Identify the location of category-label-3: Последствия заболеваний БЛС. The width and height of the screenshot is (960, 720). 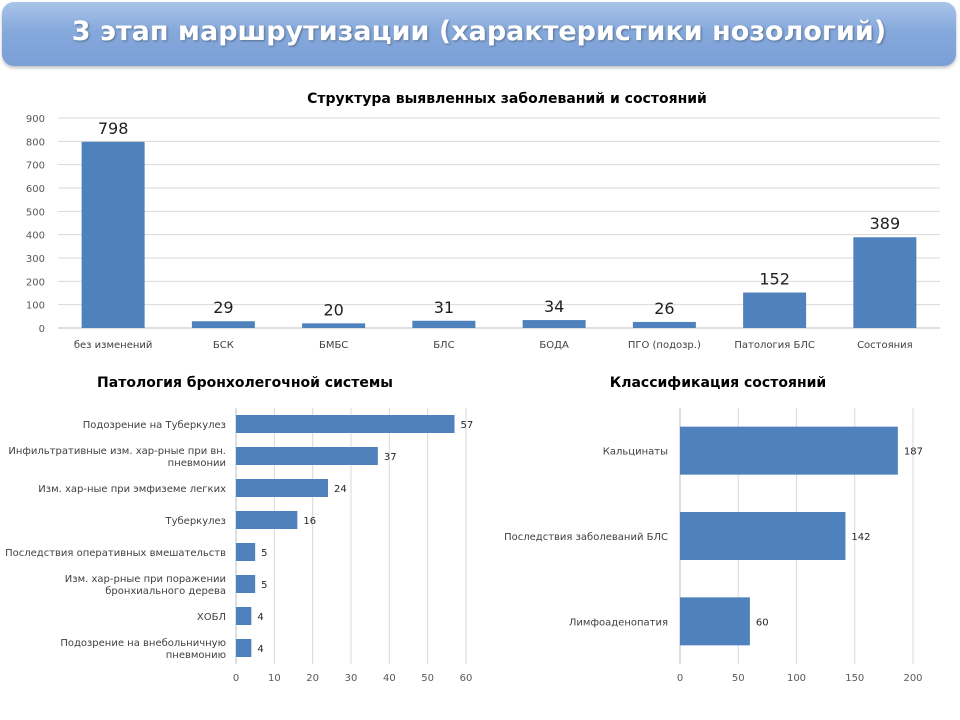
(586, 537).